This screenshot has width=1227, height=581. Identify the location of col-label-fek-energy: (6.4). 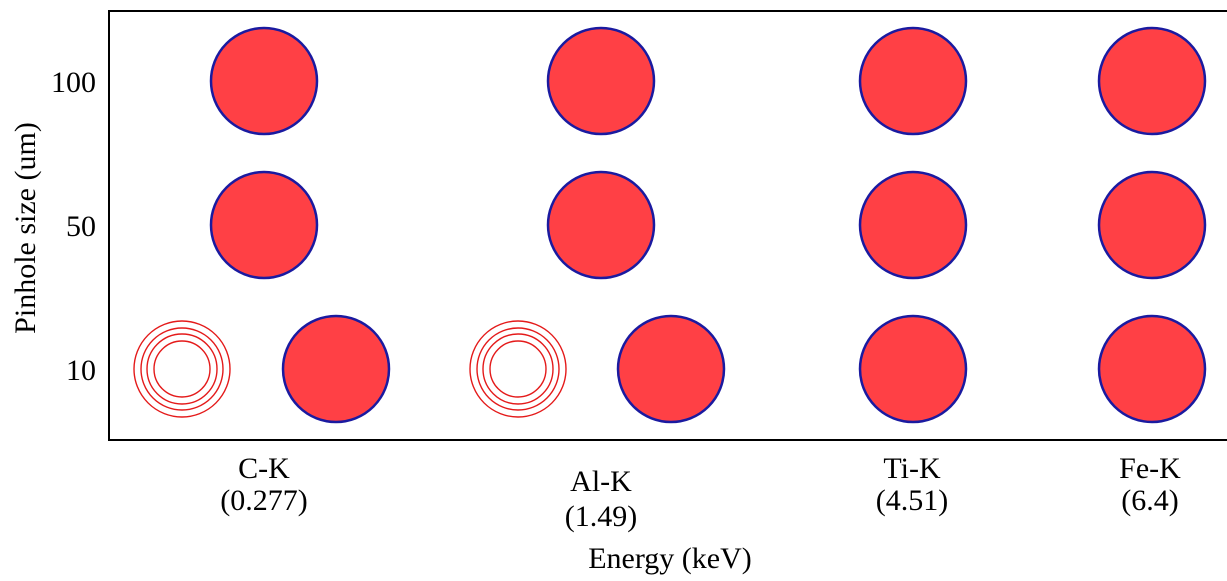
(1149, 500).